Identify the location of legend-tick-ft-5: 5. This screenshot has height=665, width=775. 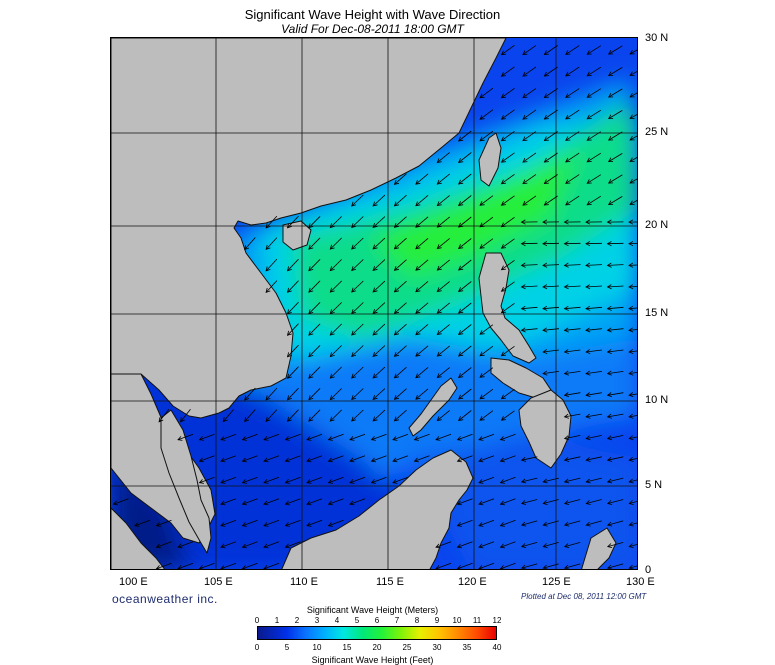
(287, 647).